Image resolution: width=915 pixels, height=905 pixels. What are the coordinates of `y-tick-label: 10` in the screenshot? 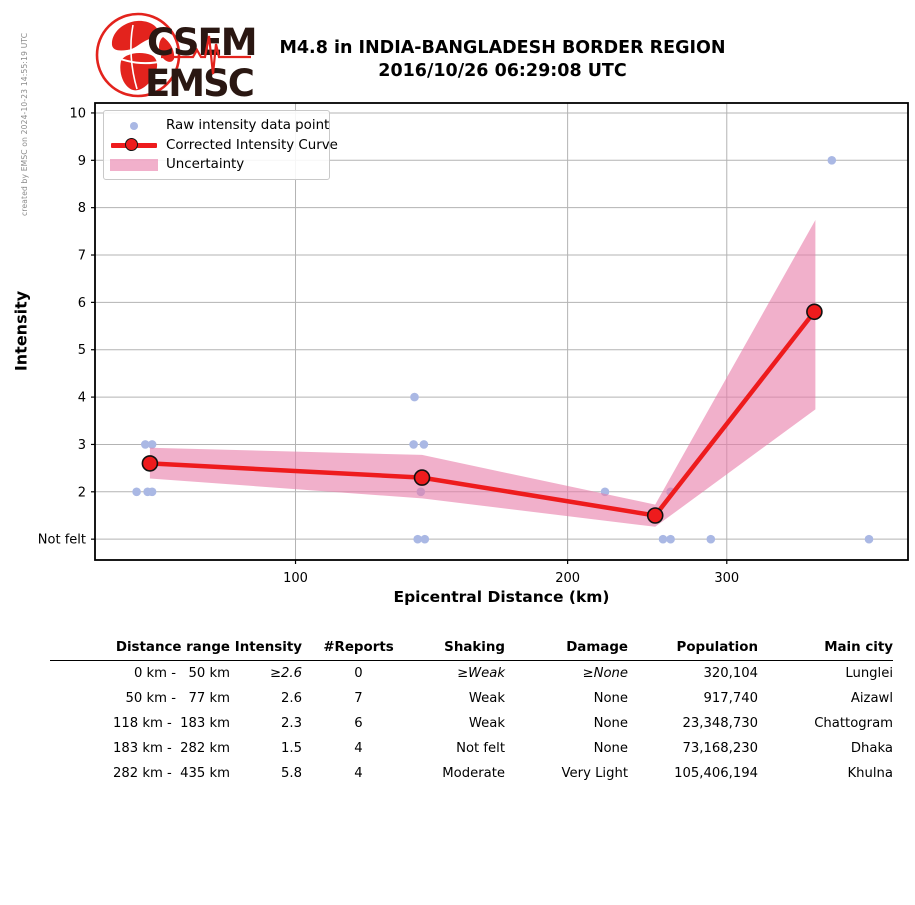 It's located at (77, 113).